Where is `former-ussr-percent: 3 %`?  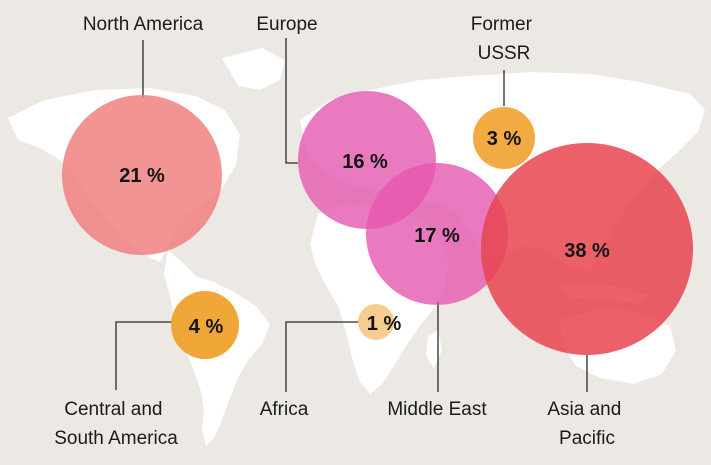 former-ussr-percent: 3 % is located at coordinates (504, 139).